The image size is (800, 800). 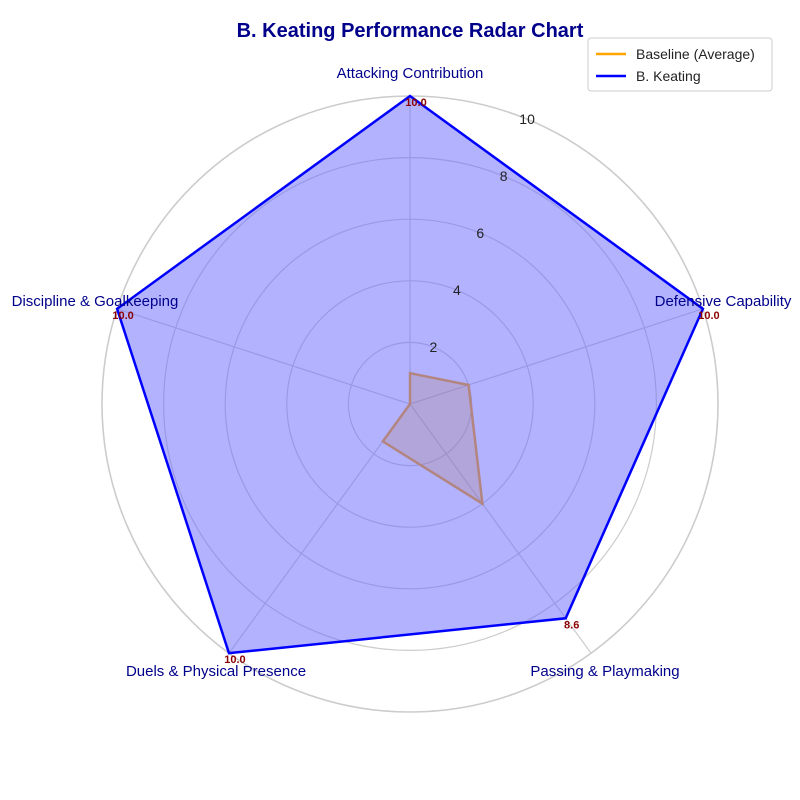 What do you see at coordinates (480, 233) in the screenshot?
I see `r-tick-label: 6` at bounding box center [480, 233].